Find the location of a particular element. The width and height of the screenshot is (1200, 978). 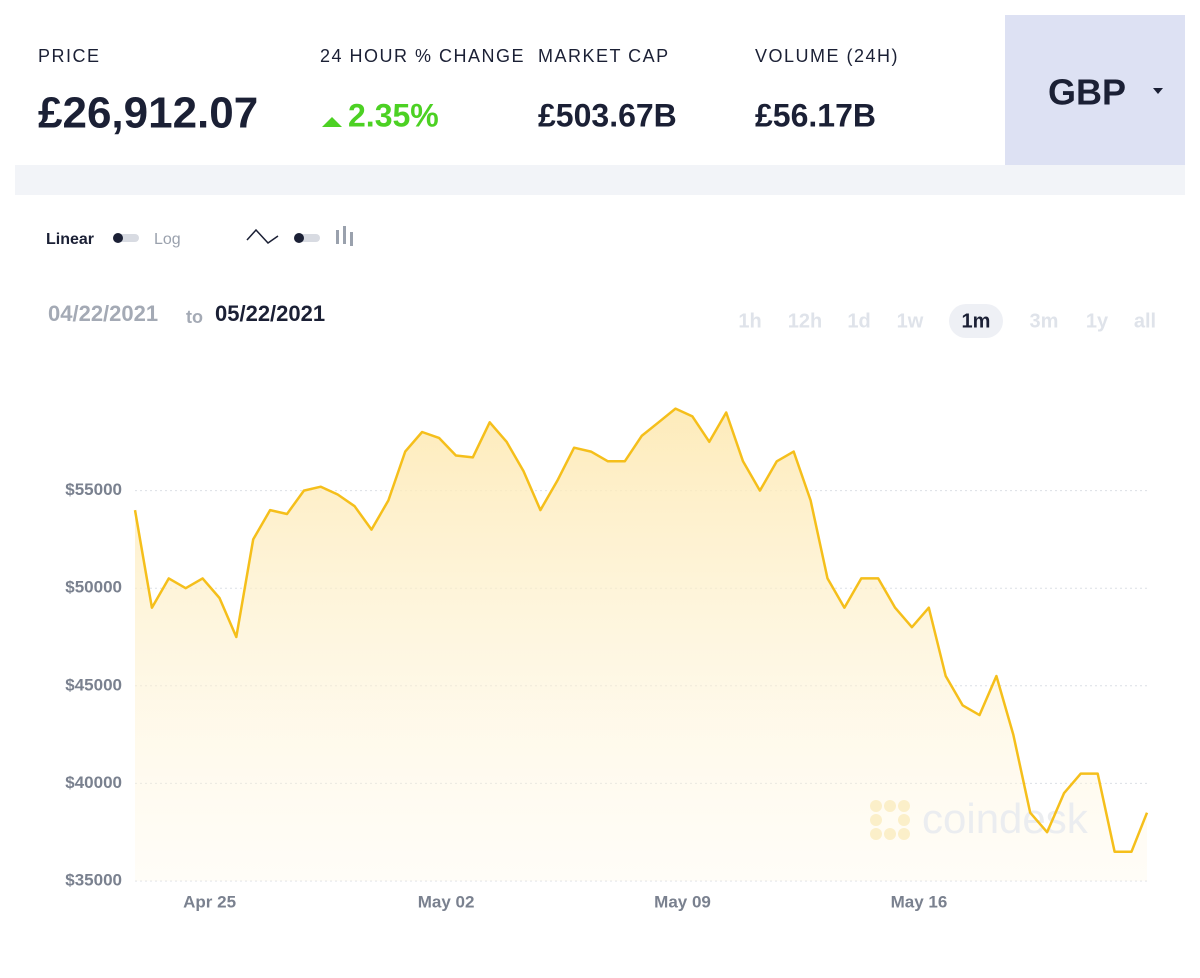

scale-option: Linear is located at coordinates (70, 239).